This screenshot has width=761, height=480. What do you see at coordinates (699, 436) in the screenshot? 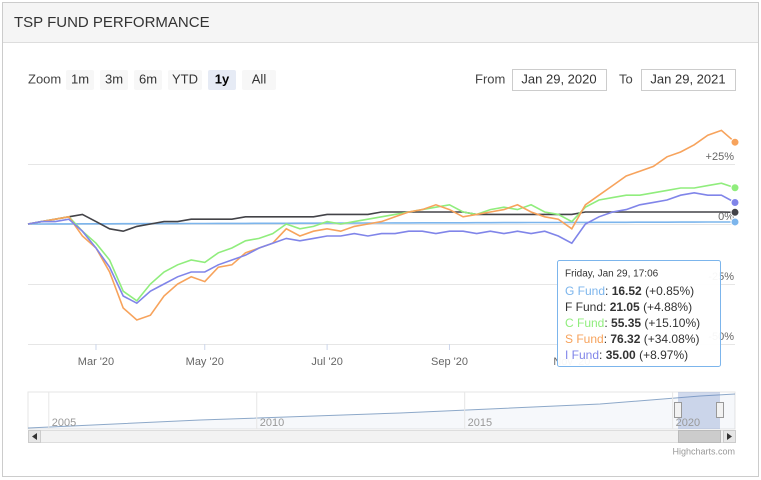
I see `scroll-thumb` at bounding box center [699, 436].